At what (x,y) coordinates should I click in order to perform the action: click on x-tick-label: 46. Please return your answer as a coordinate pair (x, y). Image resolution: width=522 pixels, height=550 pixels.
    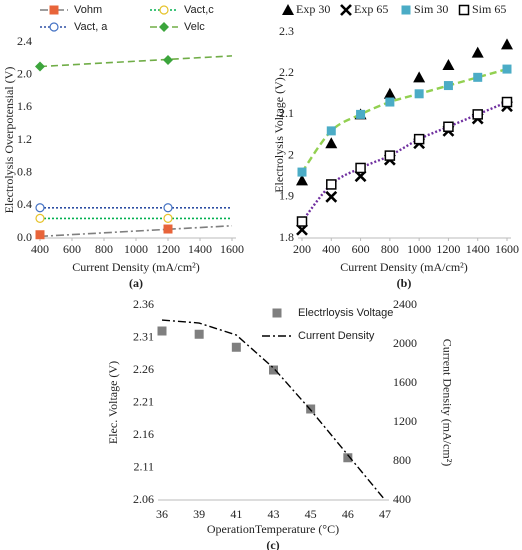
    Looking at the image, I should click on (348, 514).